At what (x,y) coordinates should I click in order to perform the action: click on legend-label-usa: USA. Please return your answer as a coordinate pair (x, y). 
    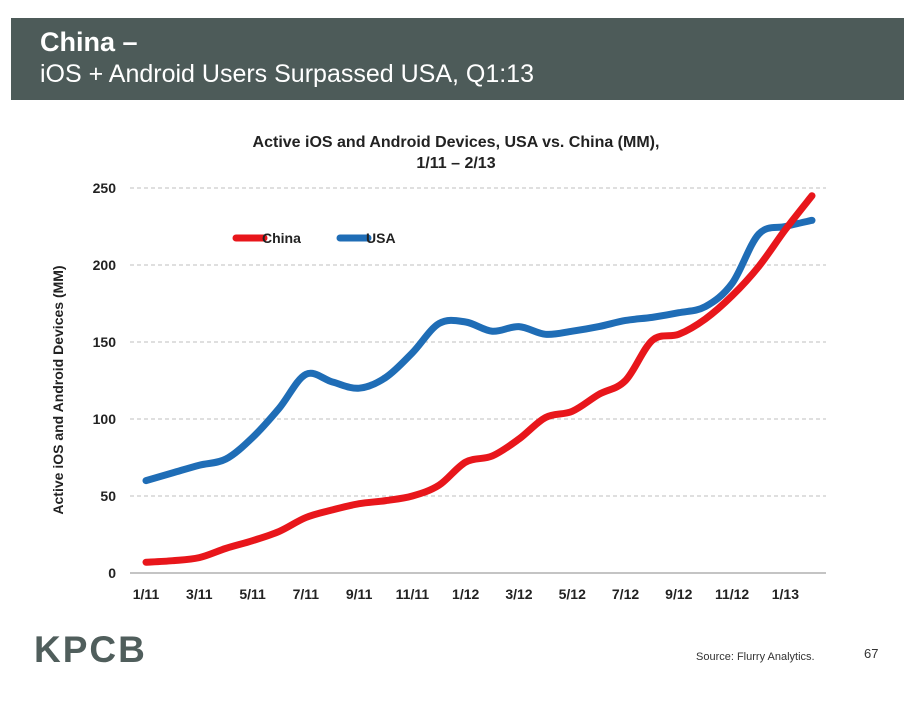
    Looking at the image, I should click on (381, 238).